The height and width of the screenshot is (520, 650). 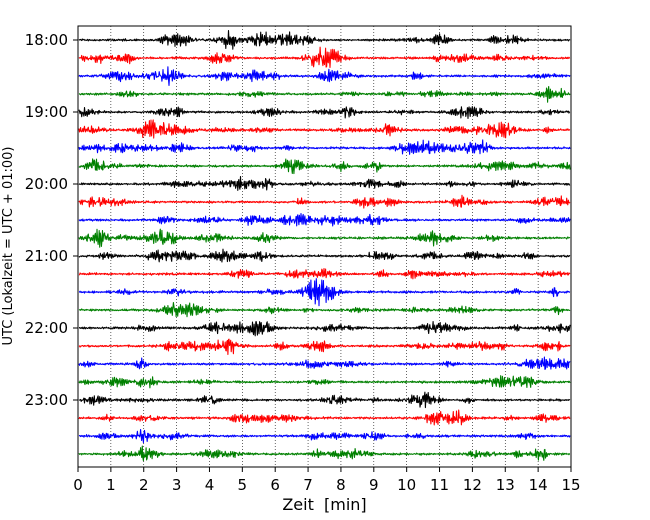 I want to click on y-tick-label-23:00: 23:00, so click(x=46, y=400).